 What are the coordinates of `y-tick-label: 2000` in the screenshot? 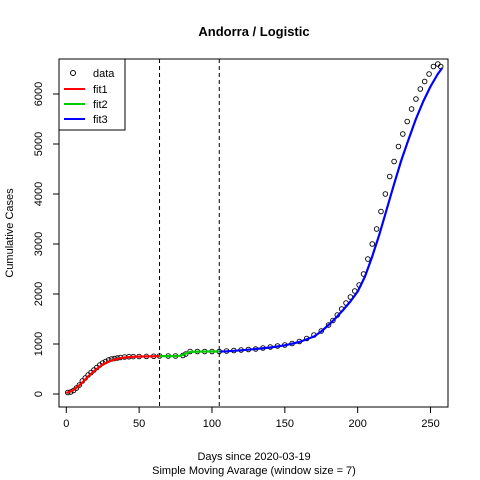 It's located at (39, 294).